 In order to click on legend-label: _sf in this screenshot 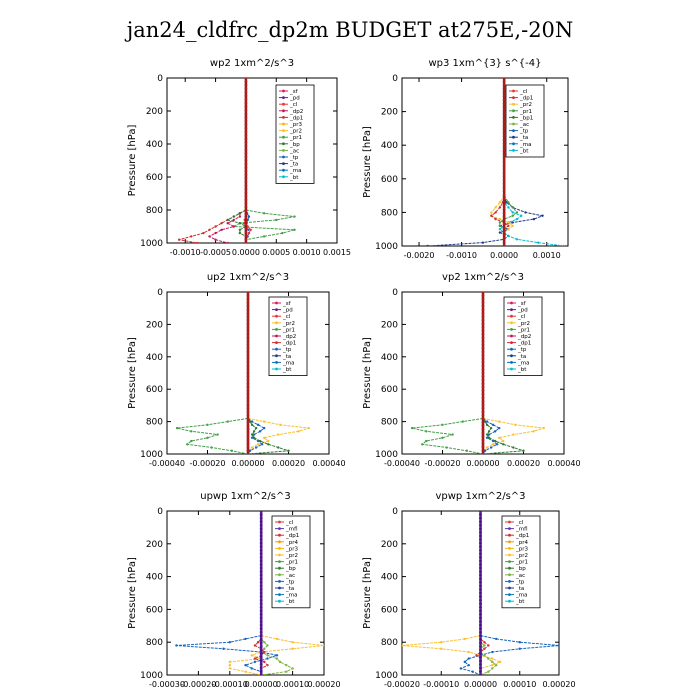, I will do `click(287, 304)`.